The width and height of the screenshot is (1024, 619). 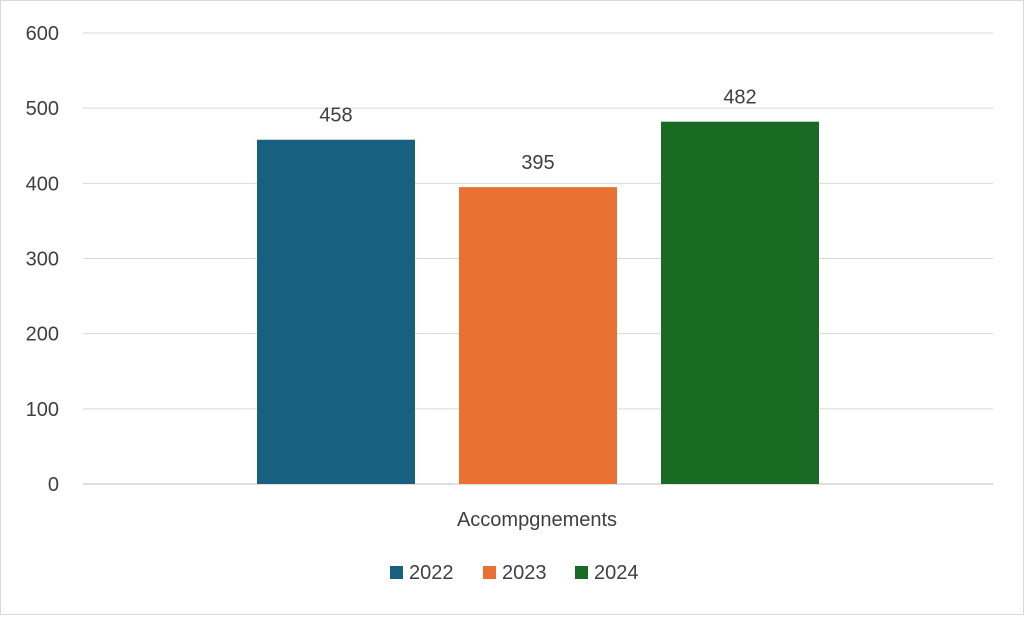 What do you see at coordinates (616, 573) in the screenshot?
I see `legend-label: 2024` at bounding box center [616, 573].